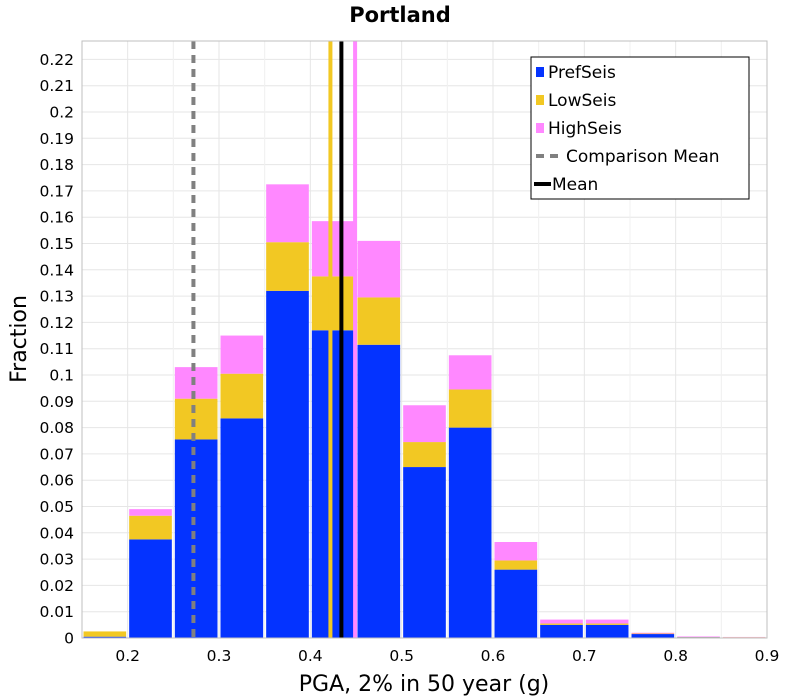  I want to click on y-tick-label: 0.13, so click(56, 297).